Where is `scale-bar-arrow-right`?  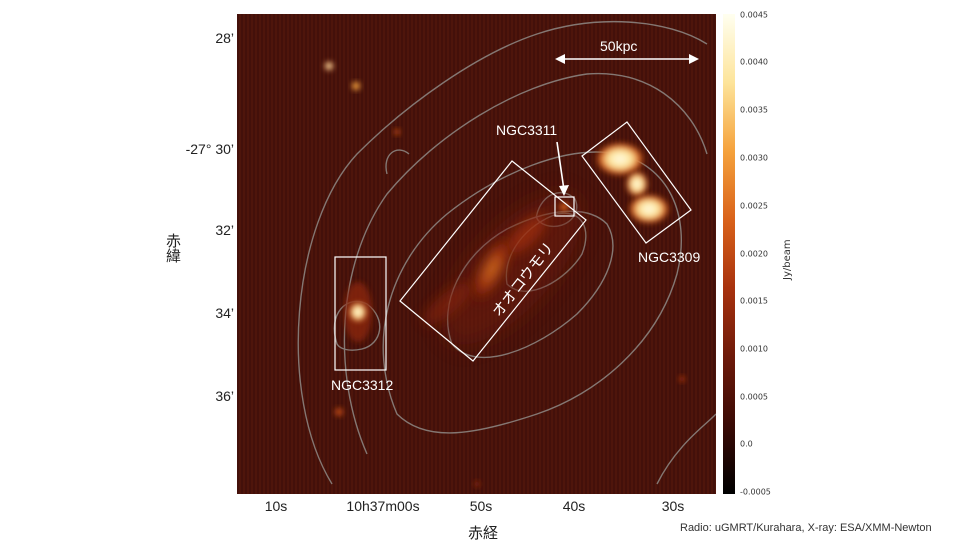 scale-bar-arrow-right is located at coordinates (694, 59).